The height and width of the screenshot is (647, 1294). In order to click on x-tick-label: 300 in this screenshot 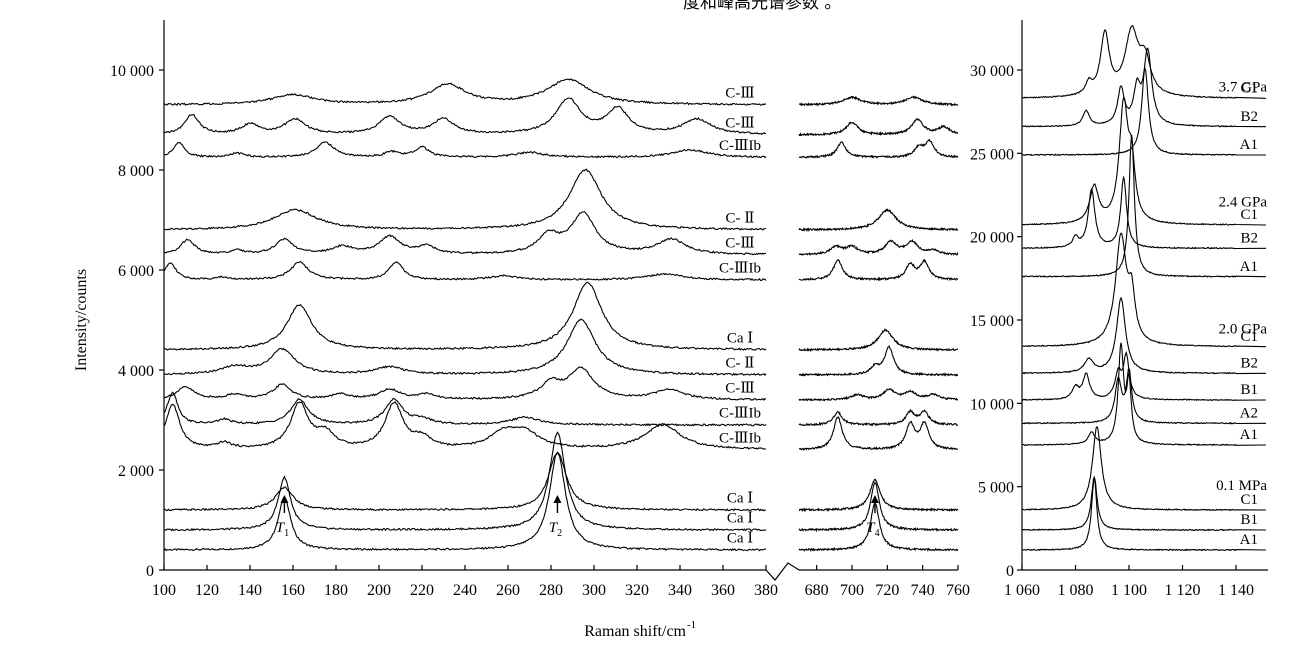, I will do `click(594, 590)`.